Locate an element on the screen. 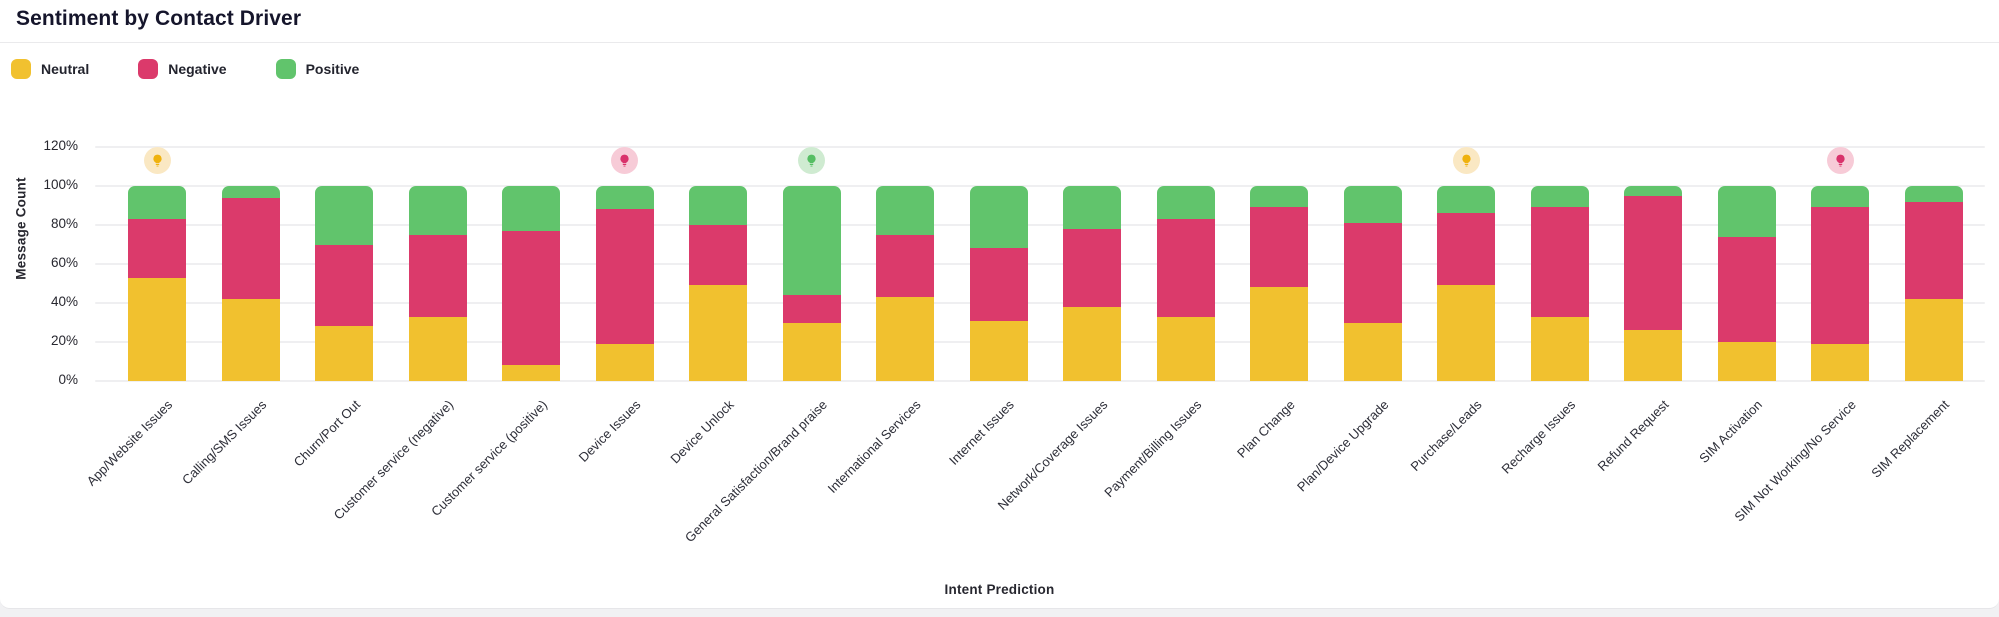  bar-plan-change is located at coordinates (1279, 283).